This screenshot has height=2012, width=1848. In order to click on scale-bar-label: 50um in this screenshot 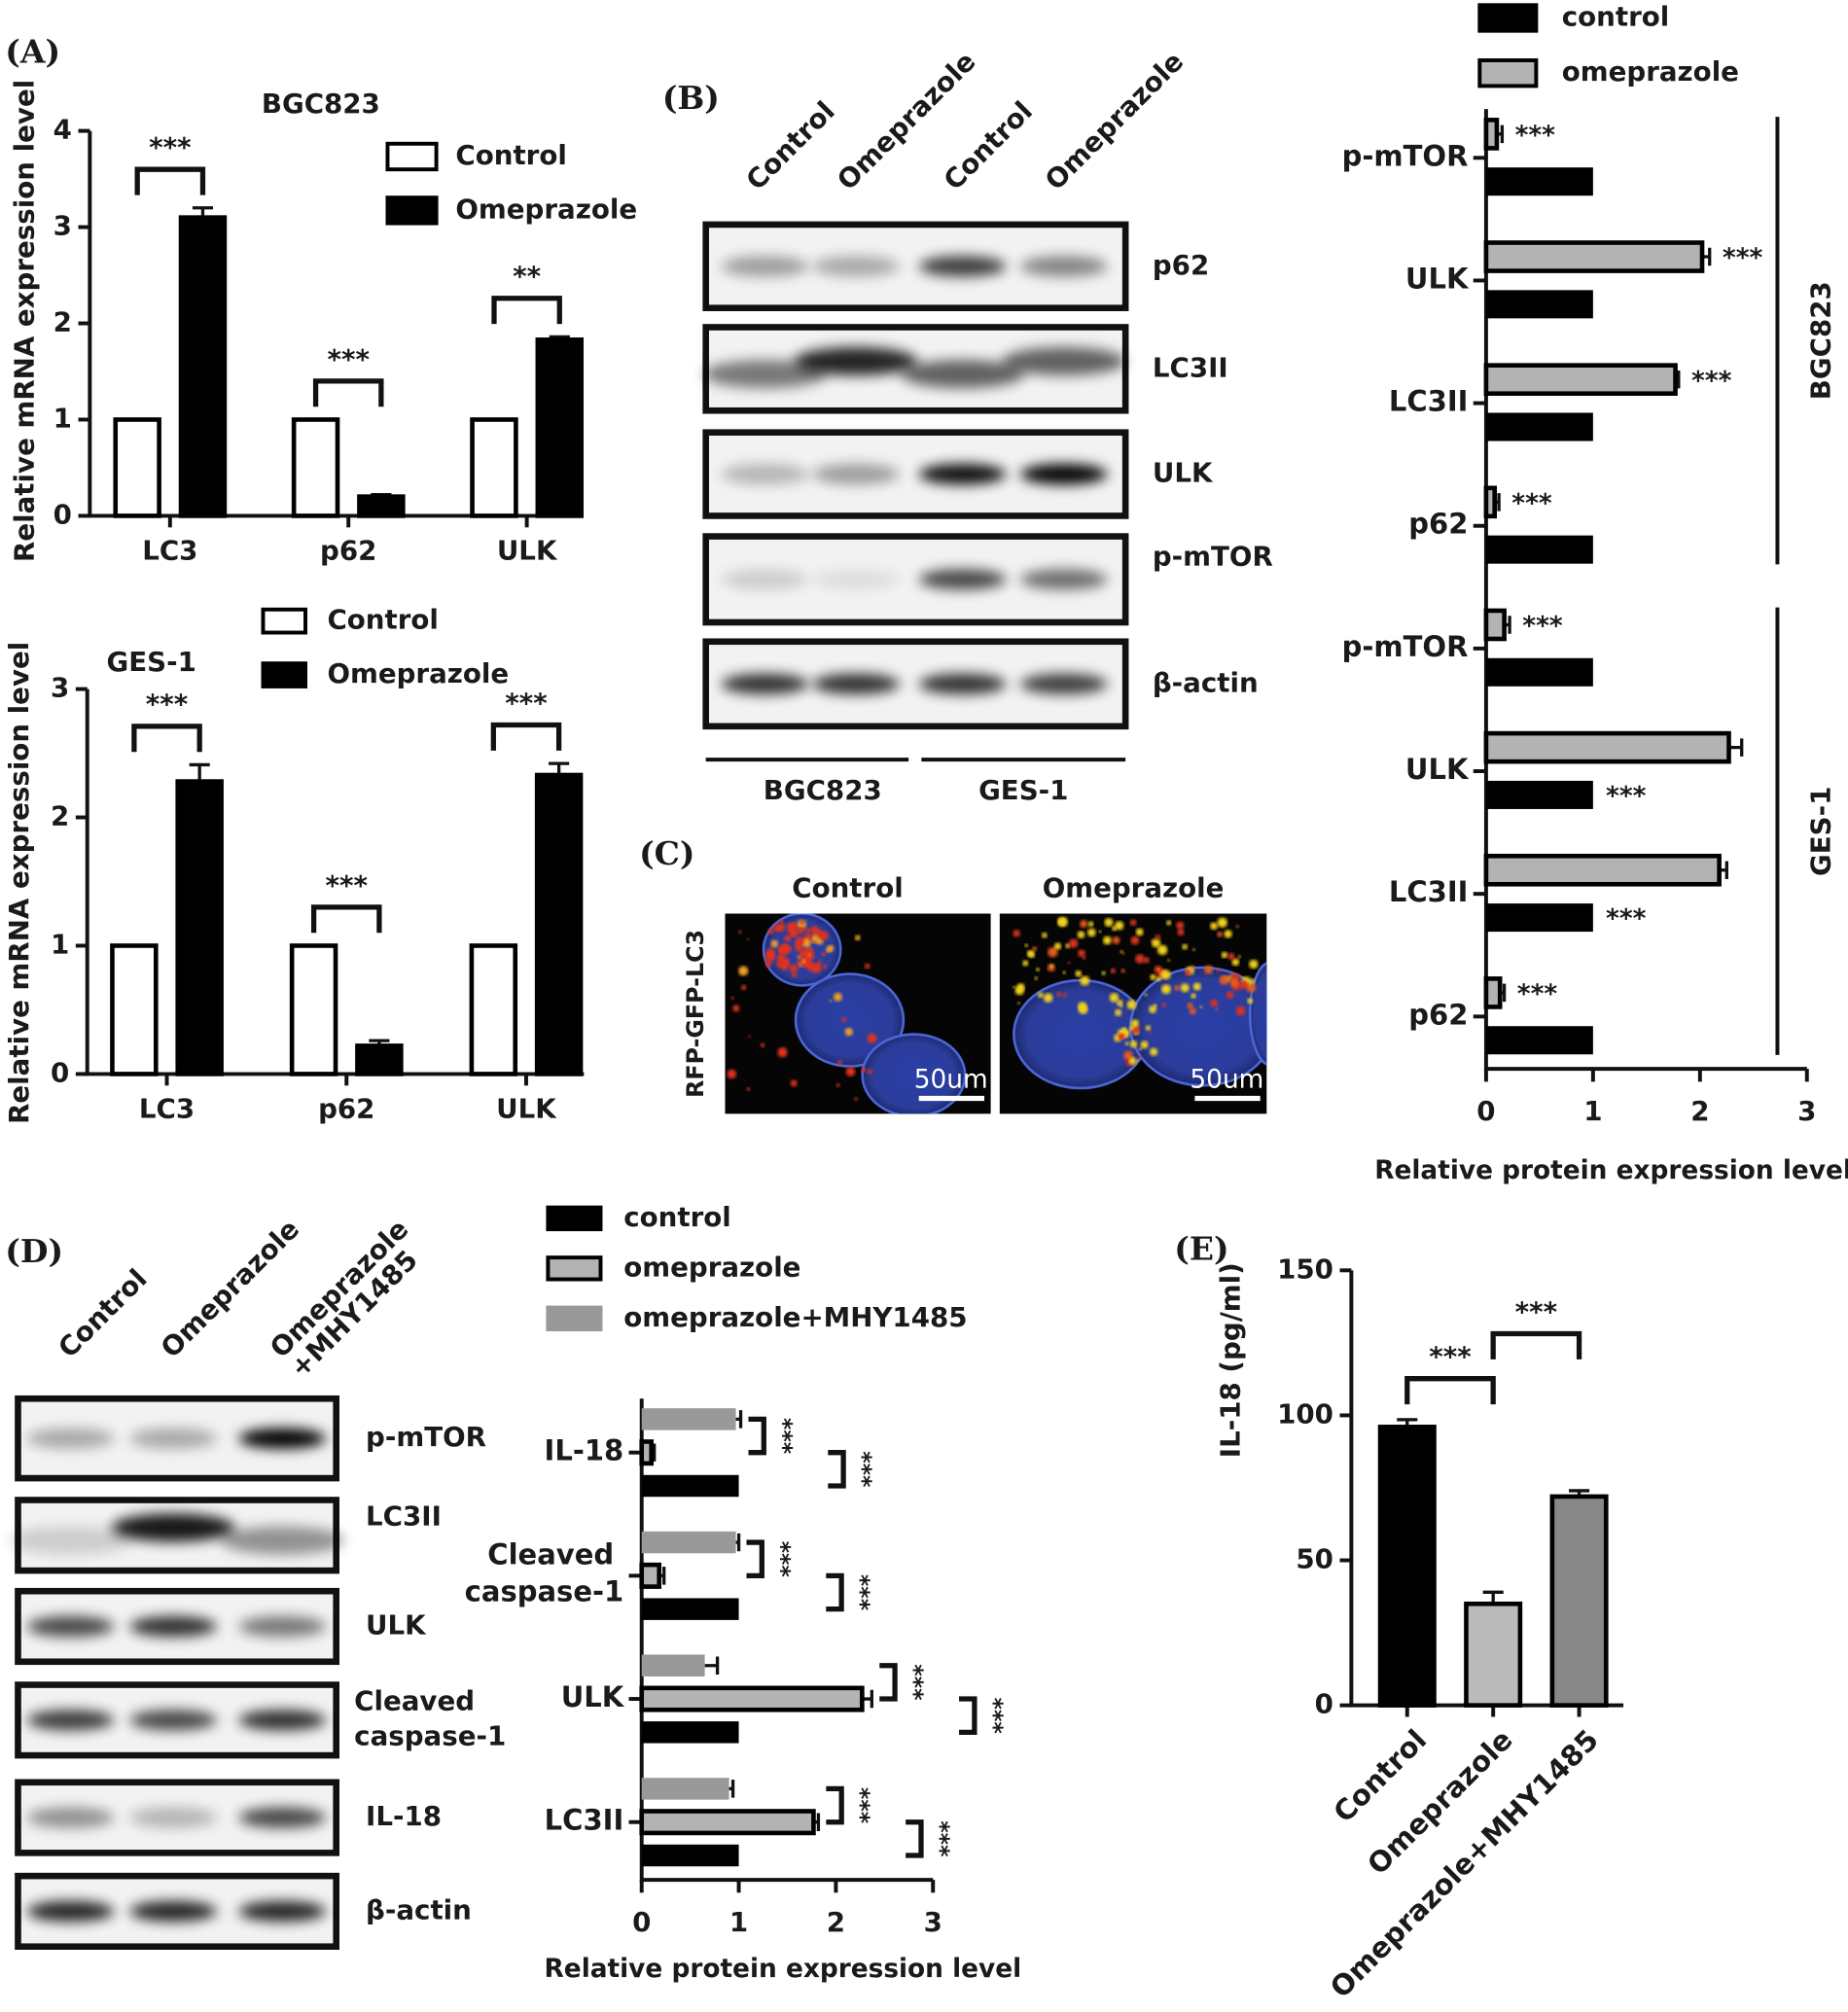, I will do `click(1226, 1081)`.